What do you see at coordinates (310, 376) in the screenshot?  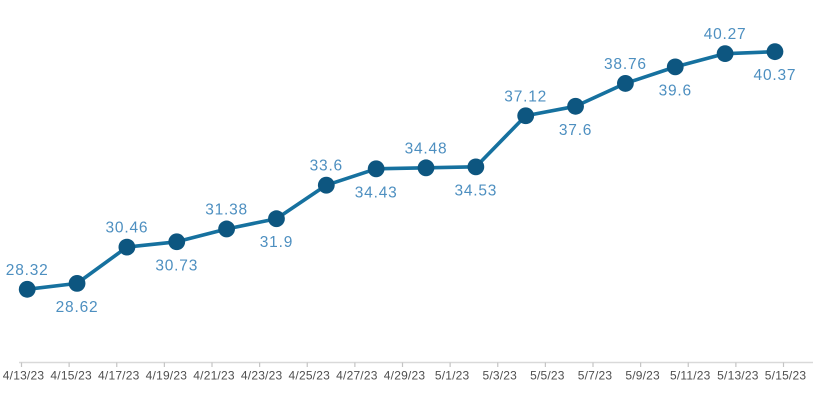 I see `x-axis-label: 4/25/23` at bounding box center [310, 376].